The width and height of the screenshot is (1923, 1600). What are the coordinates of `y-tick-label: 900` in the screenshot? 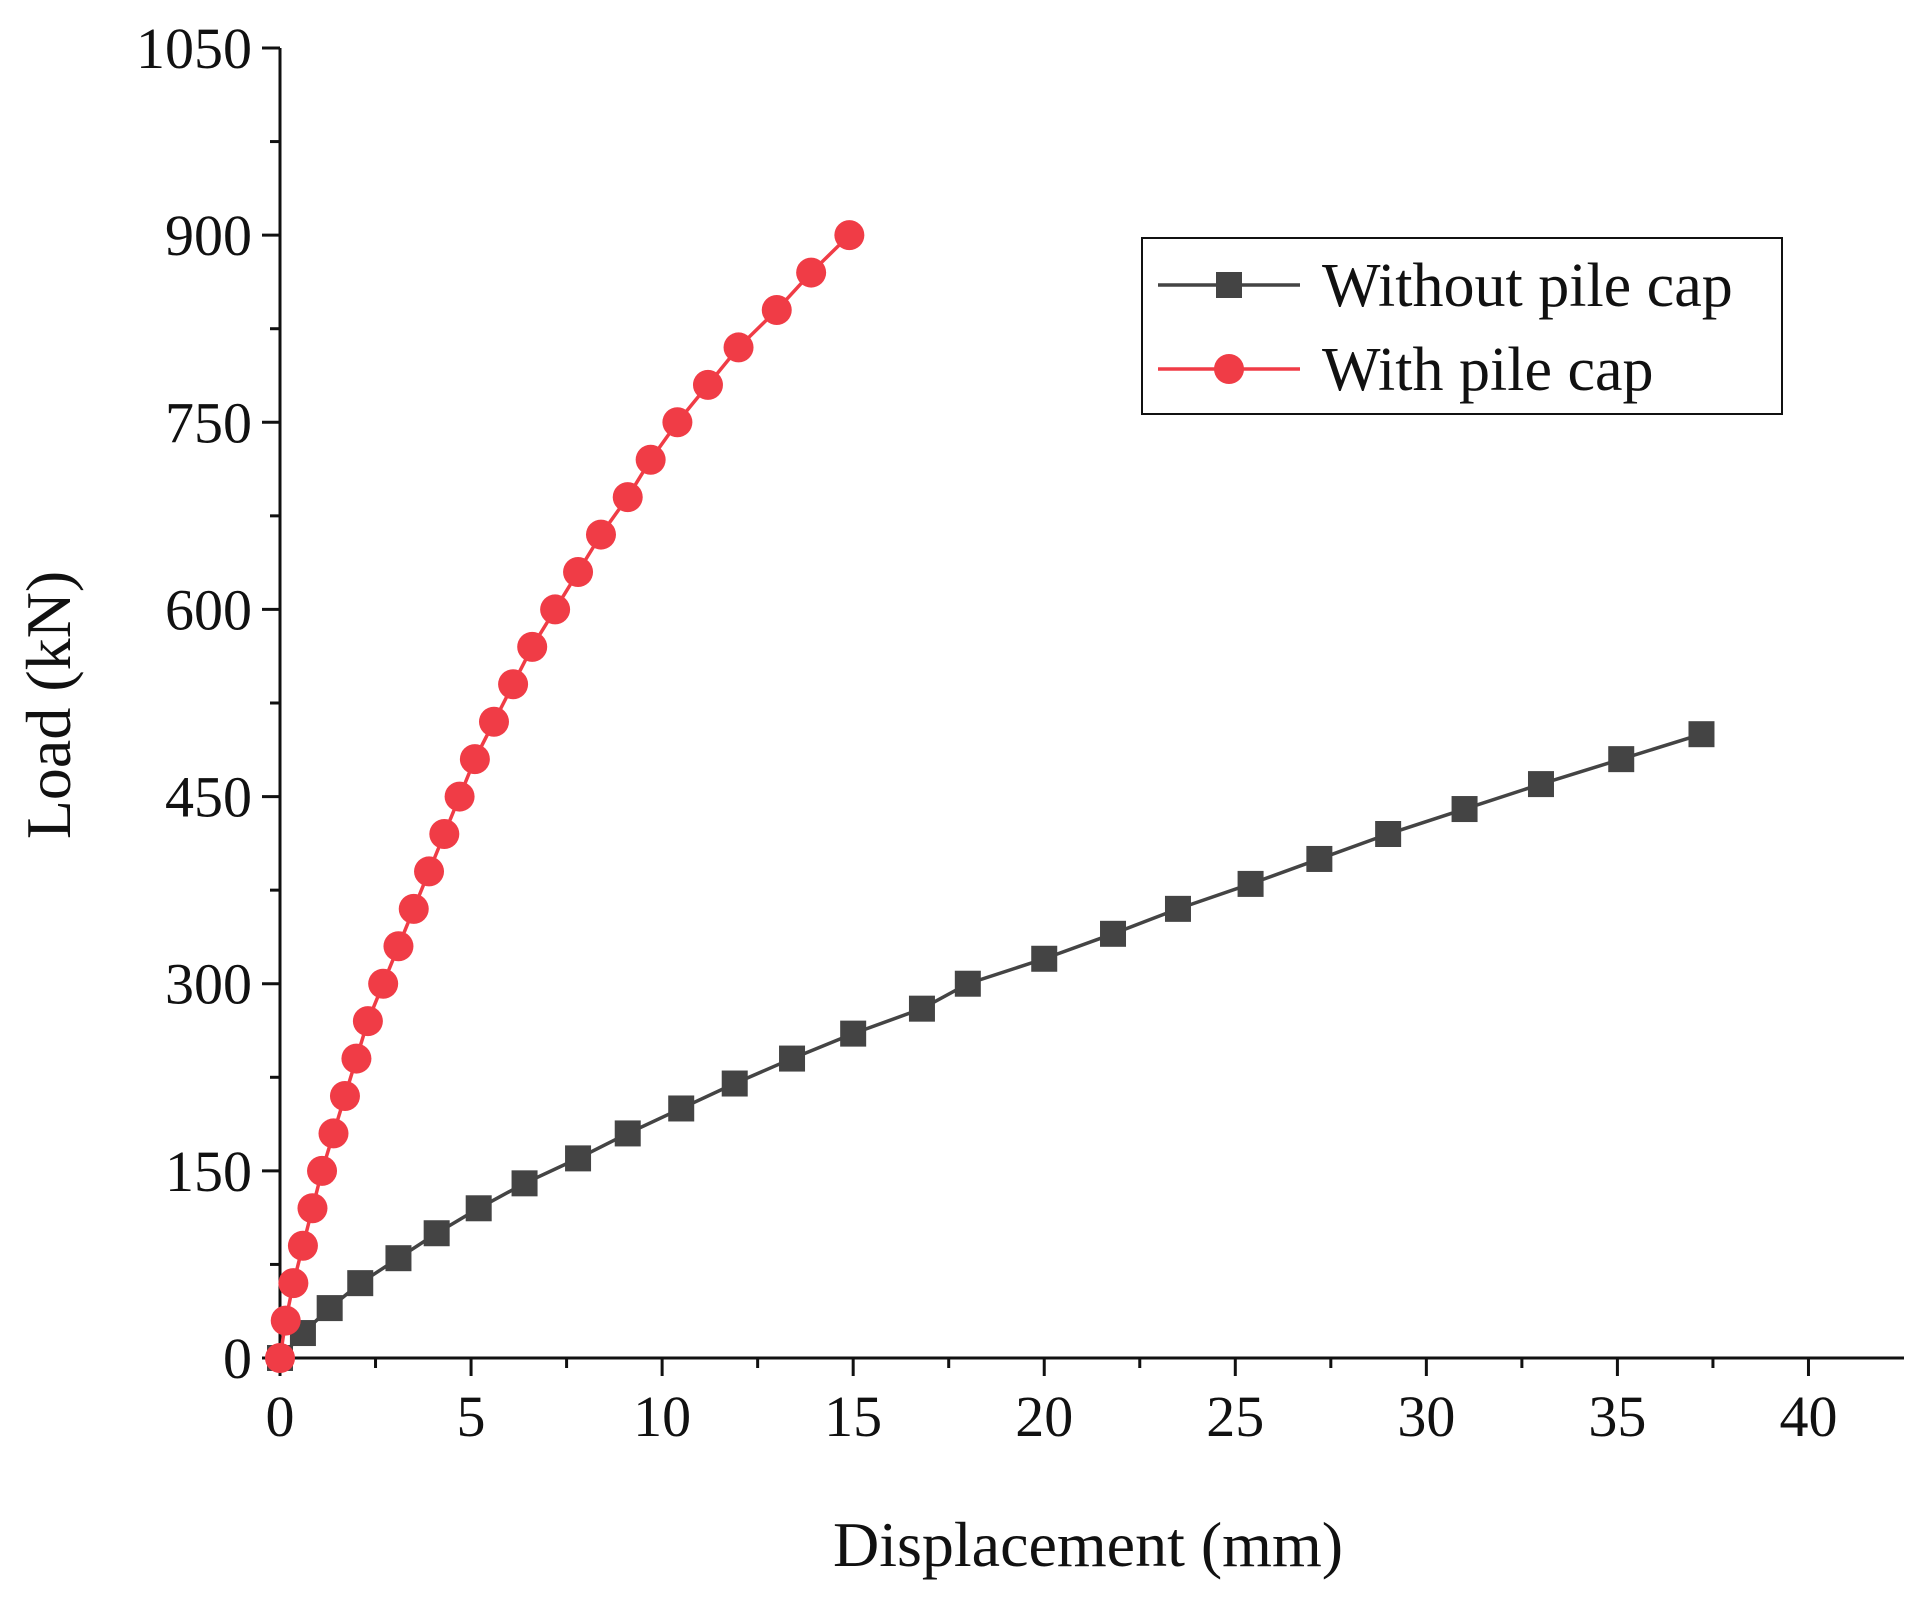 It's located at (208, 235).